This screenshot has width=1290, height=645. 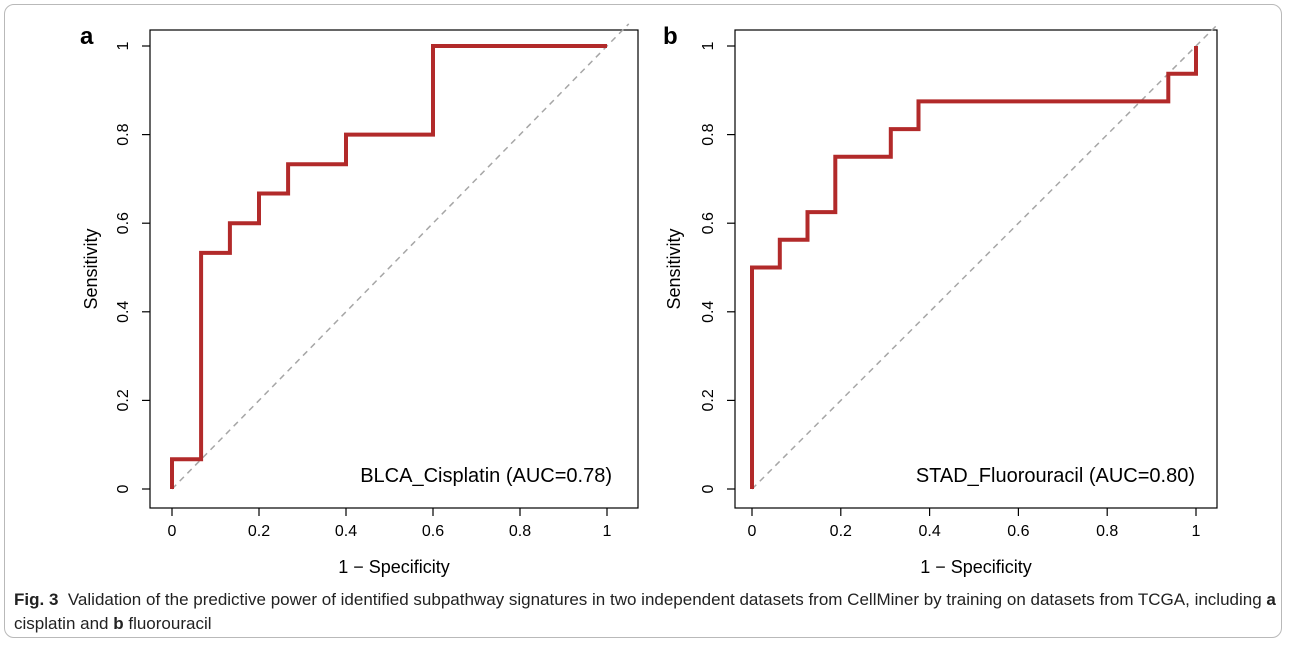 What do you see at coordinates (172, 531) in the screenshot?
I see `panel-a-x-tick-label: 0` at bounding box center [172, 531].